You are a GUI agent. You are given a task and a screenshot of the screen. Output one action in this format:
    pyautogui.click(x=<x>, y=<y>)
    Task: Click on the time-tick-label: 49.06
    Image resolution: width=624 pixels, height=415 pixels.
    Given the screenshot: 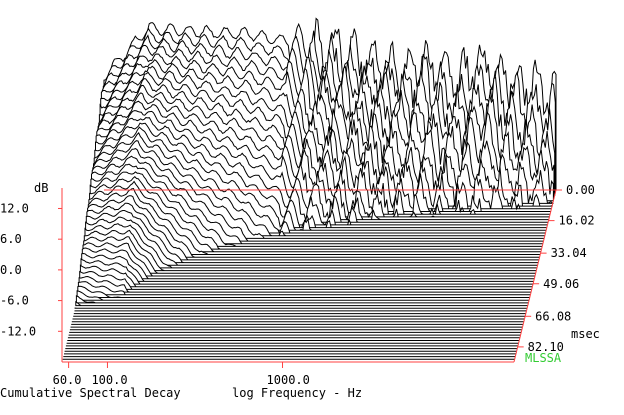 What is the action you would take?
    pyautogui.click(x=561, y=284)
    